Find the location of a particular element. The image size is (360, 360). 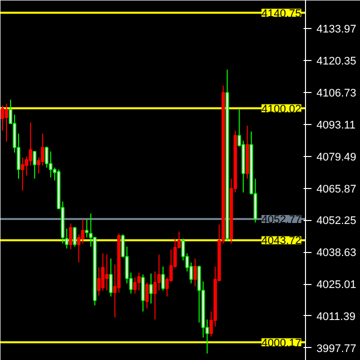

ref-line-label: 4100.02 is located at coordinates (282, 109).